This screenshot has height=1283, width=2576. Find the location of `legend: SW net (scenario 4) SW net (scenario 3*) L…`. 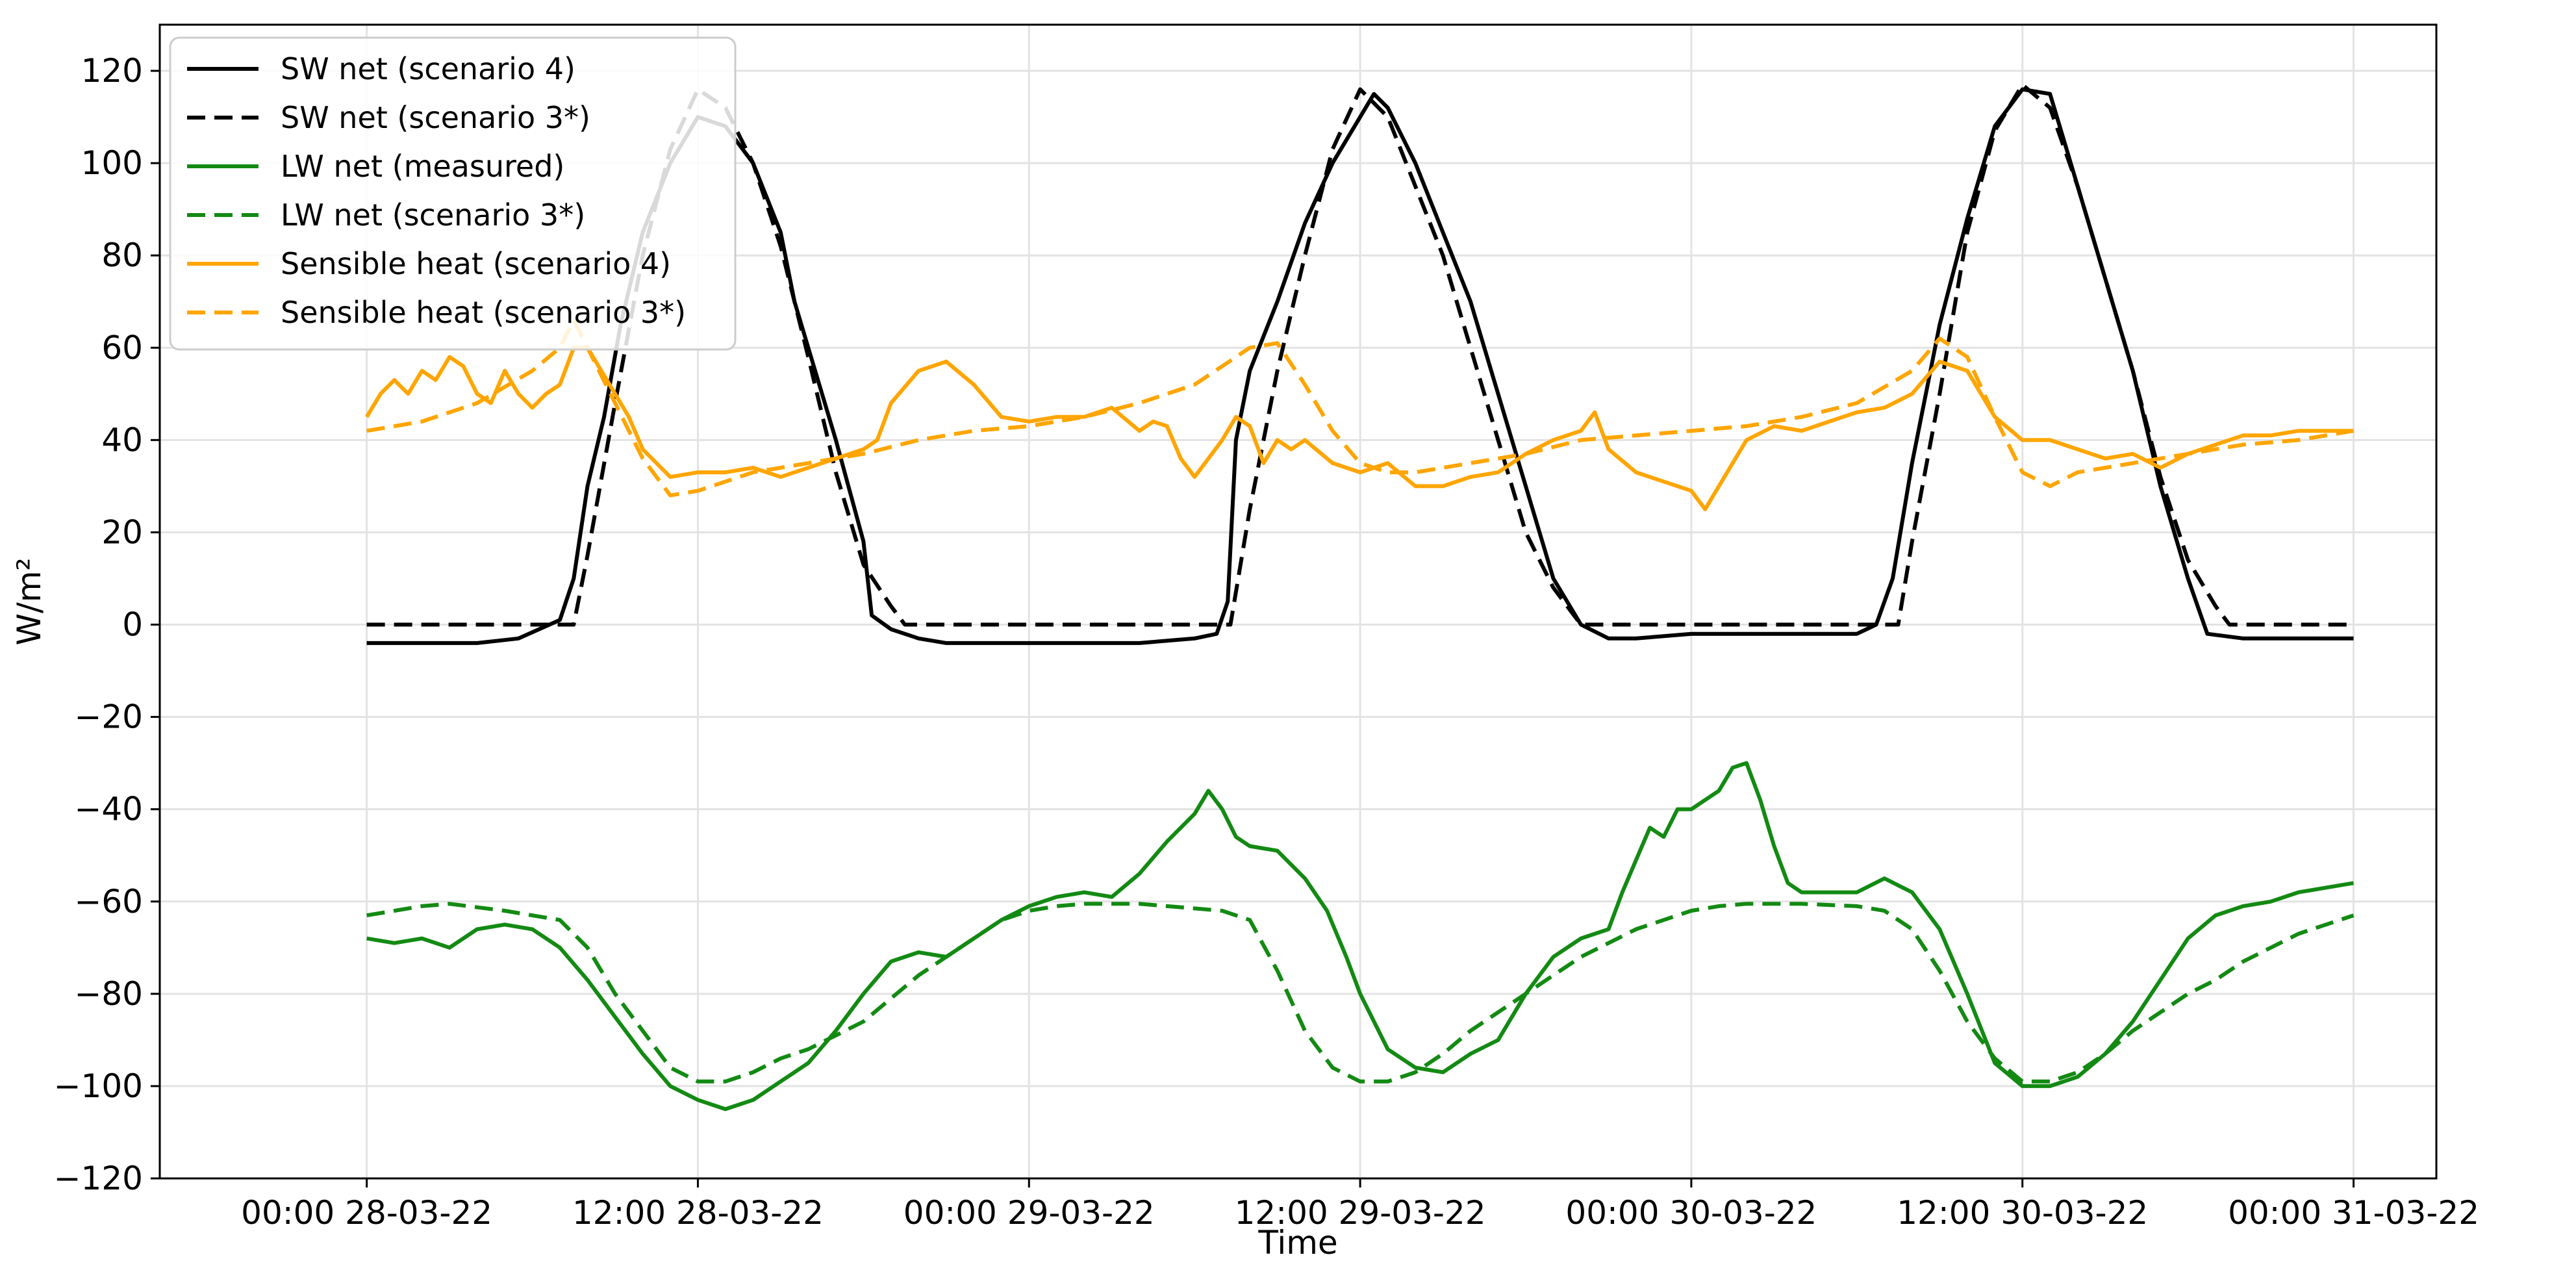

legend: SW net (scenario 4) SW net (scenario 3*) L… is located at coordinates (453, 193).